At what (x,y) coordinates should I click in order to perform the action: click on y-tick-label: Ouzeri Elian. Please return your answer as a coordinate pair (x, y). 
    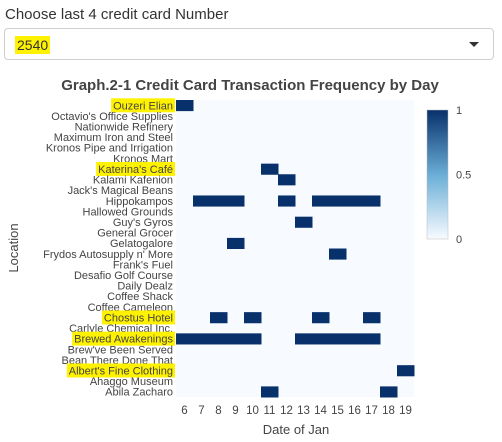
    Looking at the image, I should click on (143, 106).